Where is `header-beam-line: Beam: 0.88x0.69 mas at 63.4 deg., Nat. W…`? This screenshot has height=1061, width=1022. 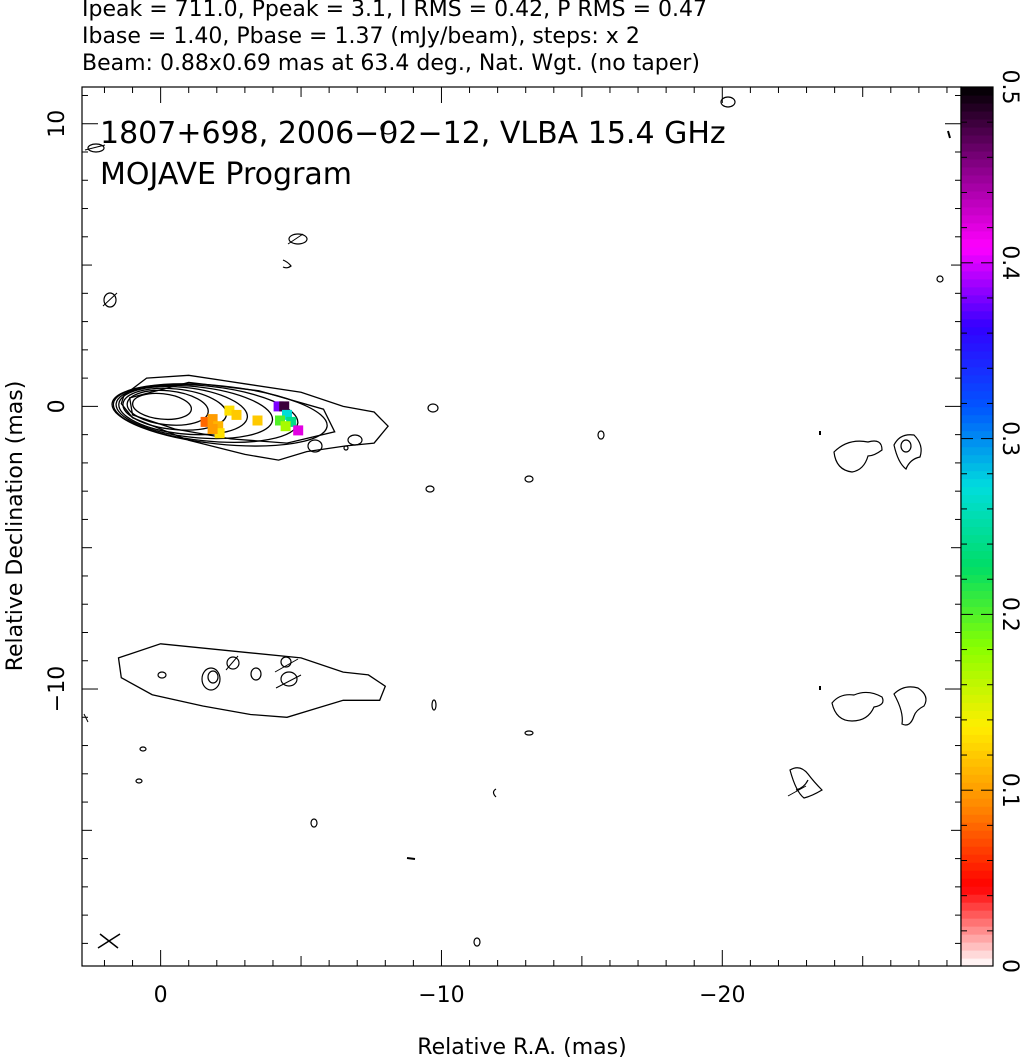
header-beam-line: Beam: 0.88x0.69 mas at 63.4 deg., Nat. W… is located at coordinates (391, 63).